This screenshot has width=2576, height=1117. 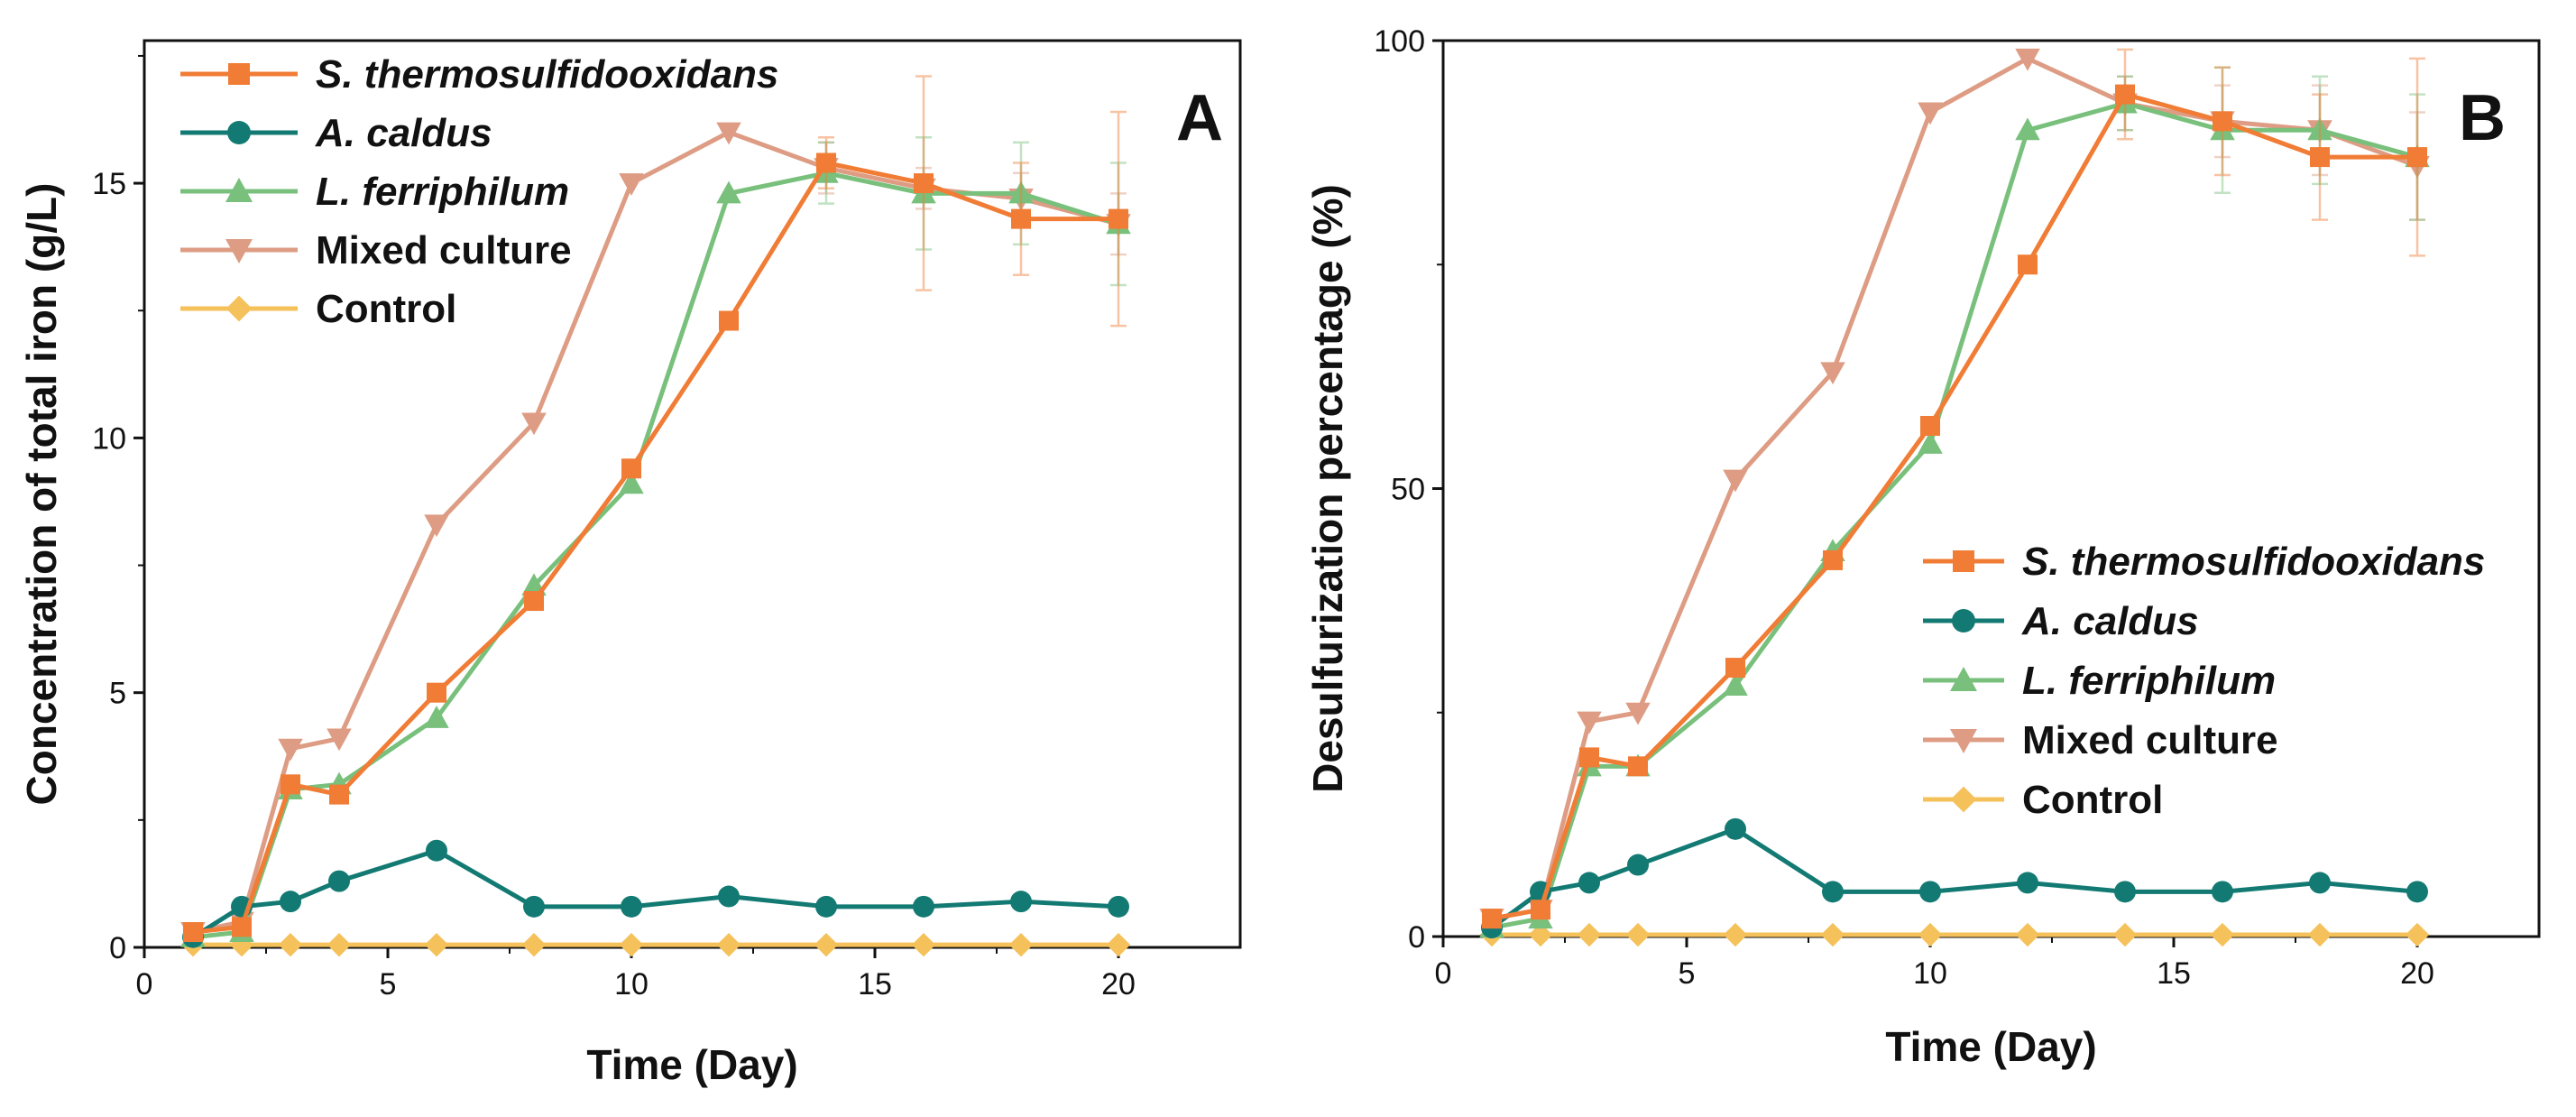 What do you see at coordinates (109, 438) in the screenshot?
I see `y-tick-label: 10` at bounding box center [109, 438].